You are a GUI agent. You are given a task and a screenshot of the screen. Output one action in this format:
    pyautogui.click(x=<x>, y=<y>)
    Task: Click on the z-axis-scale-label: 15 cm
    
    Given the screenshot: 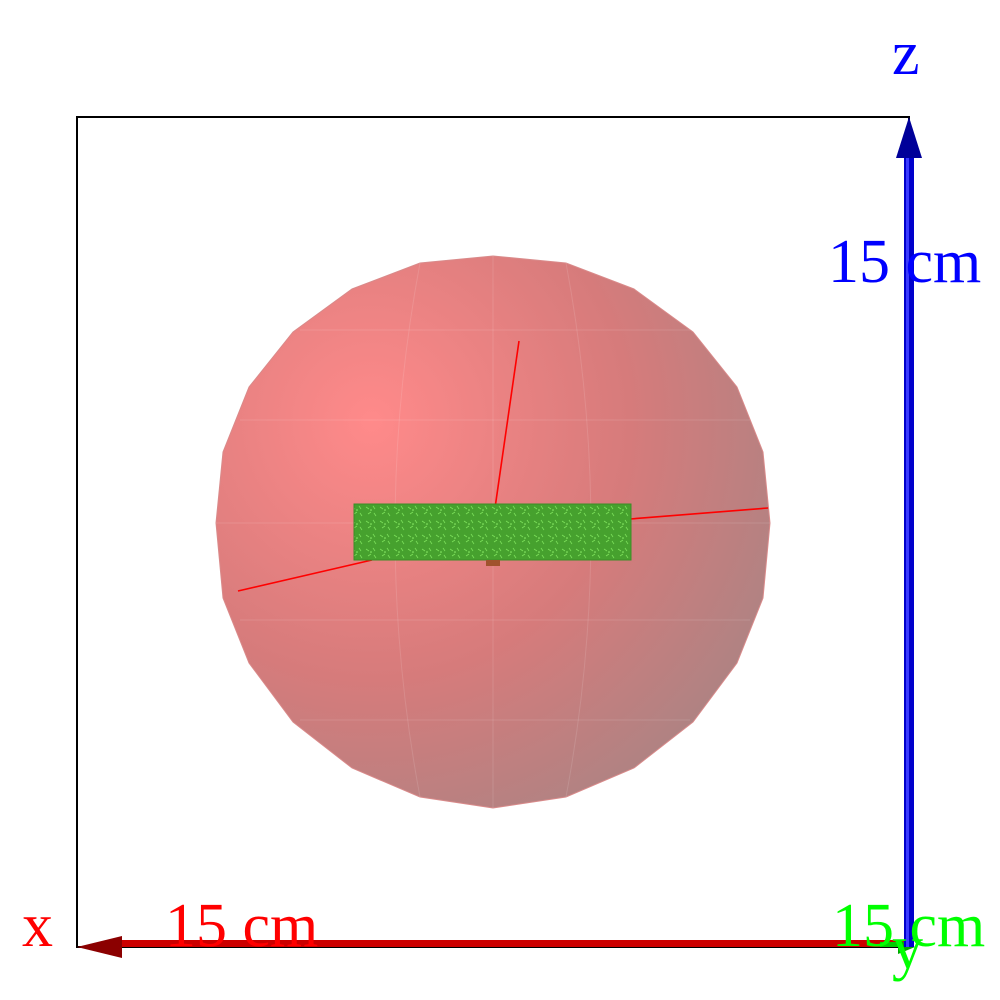 What is the action you would take?
    pyautogui.click(x=904, y=262)
    